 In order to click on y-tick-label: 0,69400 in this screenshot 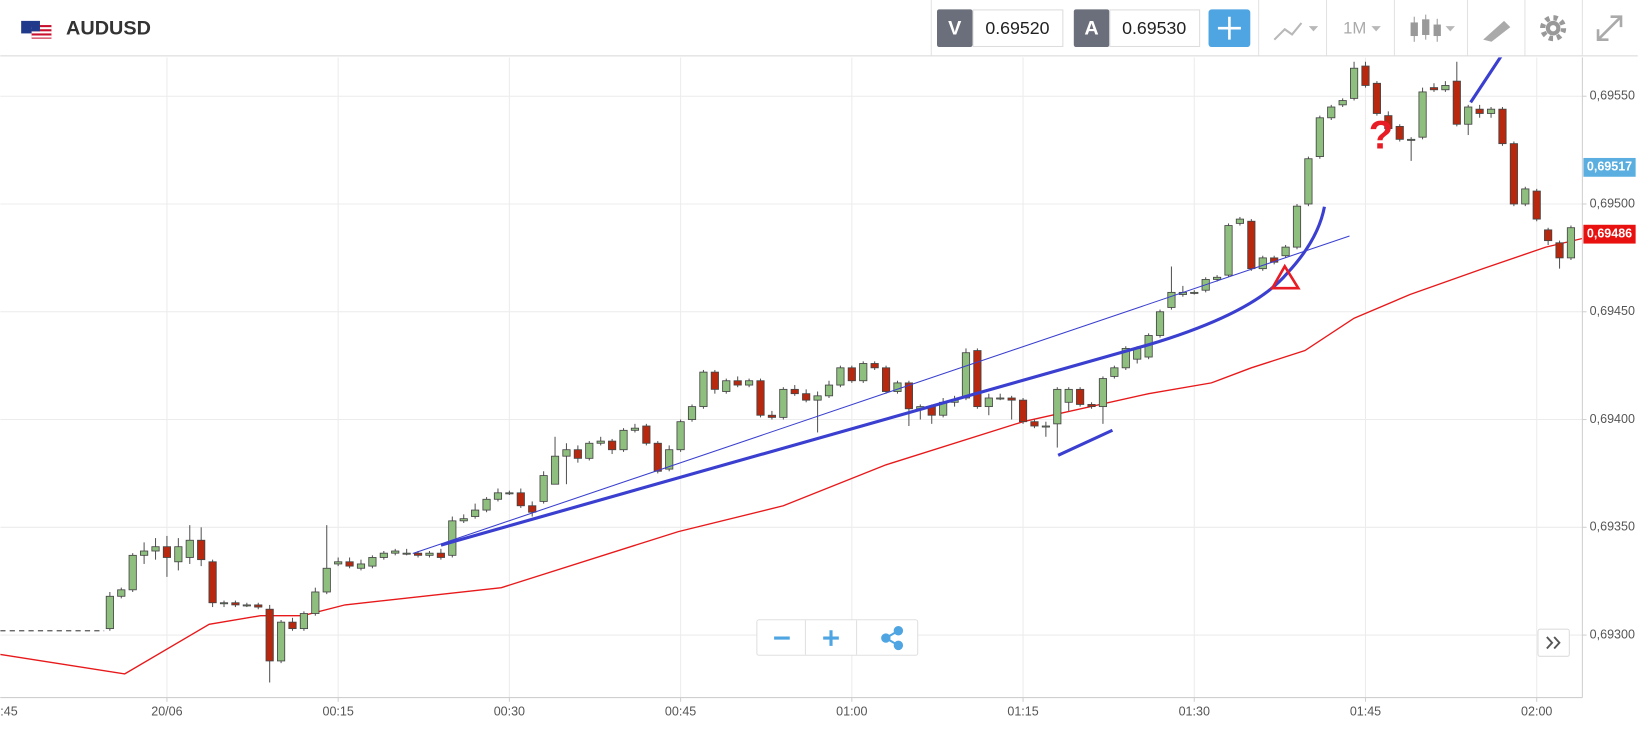, I will do `click(1612, 419)`.